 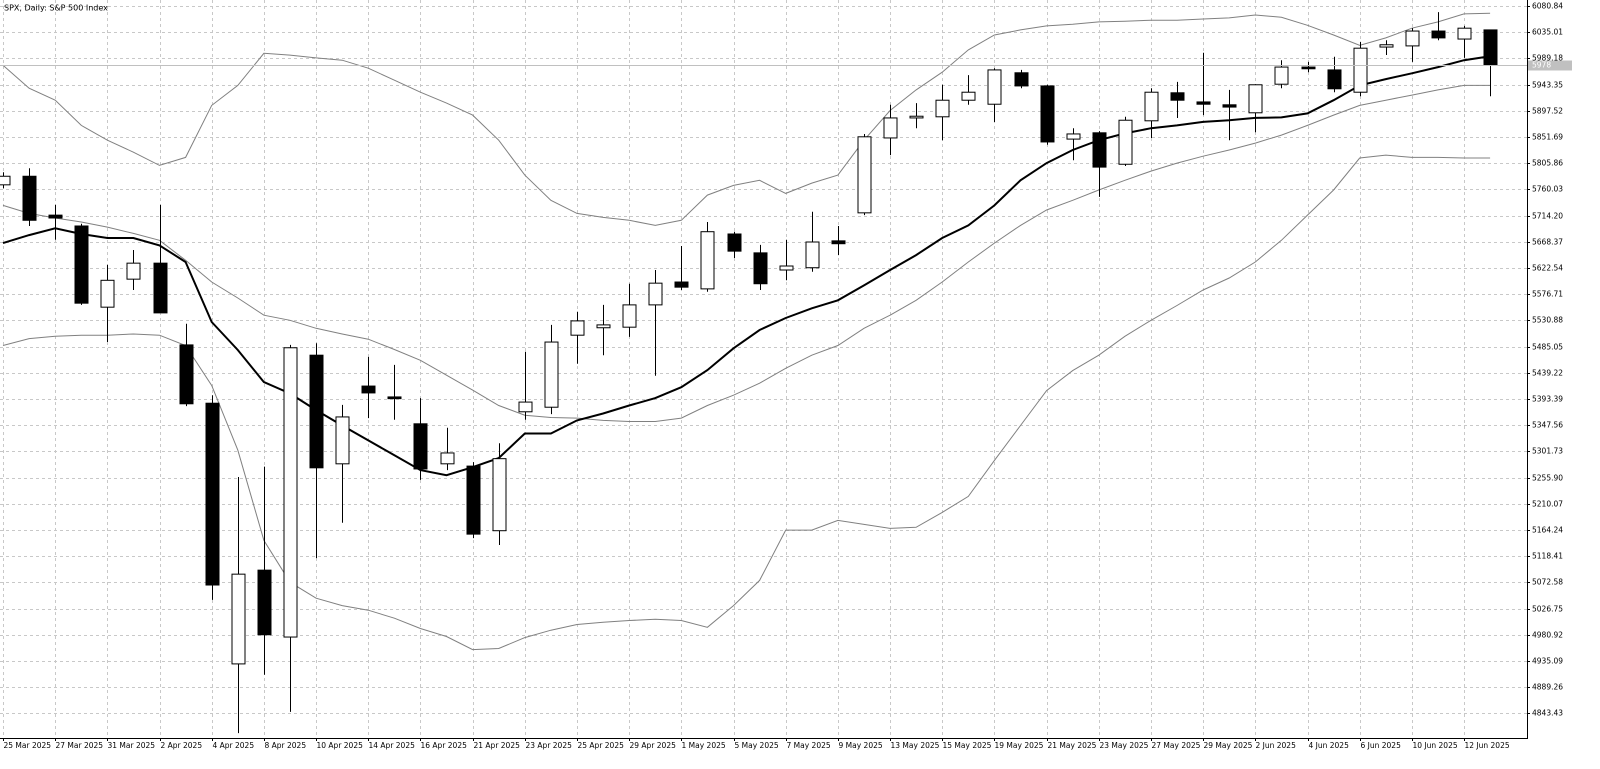 I want to click on y-tick-label: 5347.56, so click(x=1547, y=425).